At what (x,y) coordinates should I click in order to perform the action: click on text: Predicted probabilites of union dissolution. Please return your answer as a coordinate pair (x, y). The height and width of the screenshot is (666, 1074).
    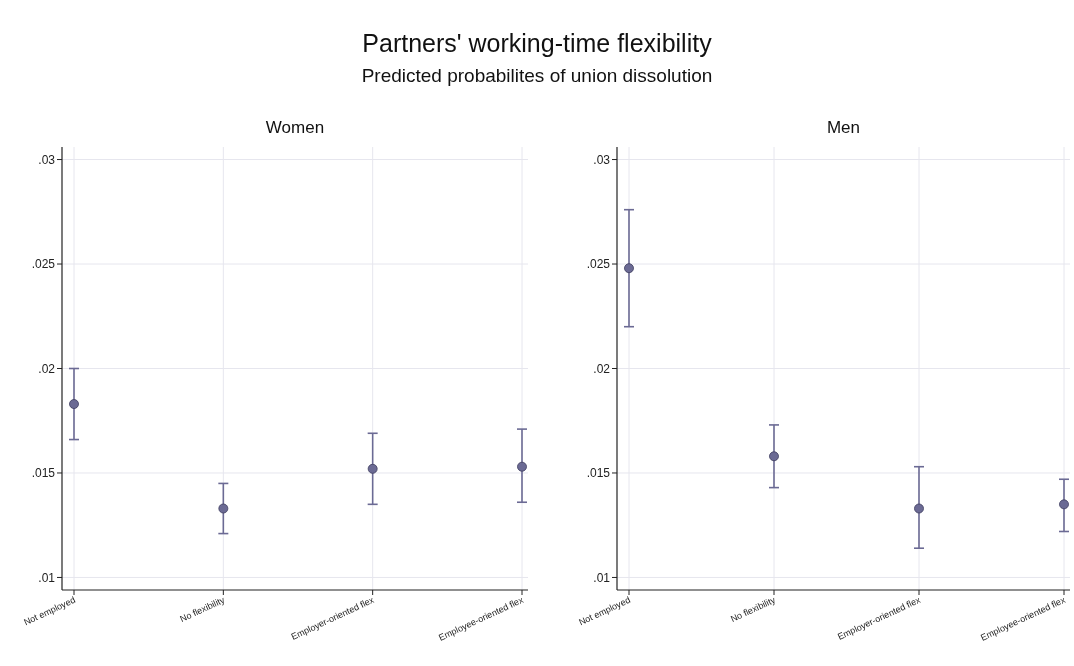
    Looking at the image, I should click on (537, 75).